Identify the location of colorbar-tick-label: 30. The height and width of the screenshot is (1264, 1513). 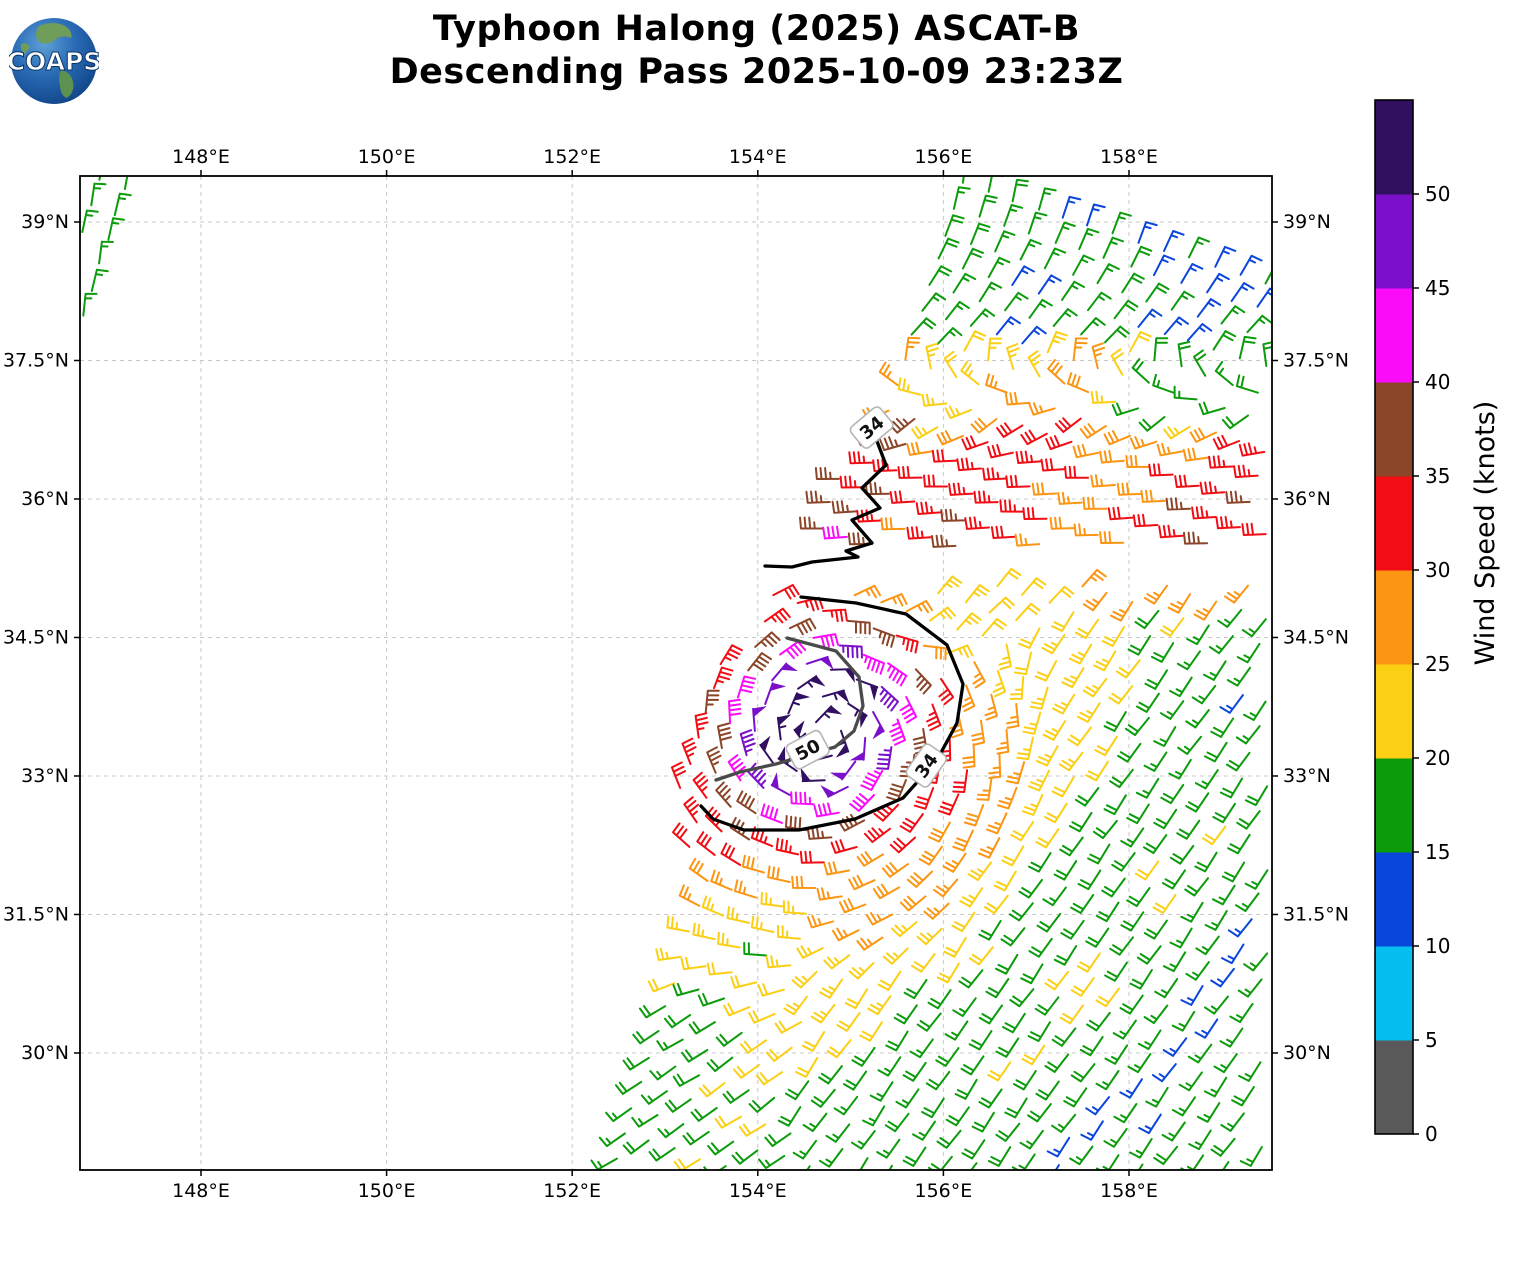
(1437, 570).